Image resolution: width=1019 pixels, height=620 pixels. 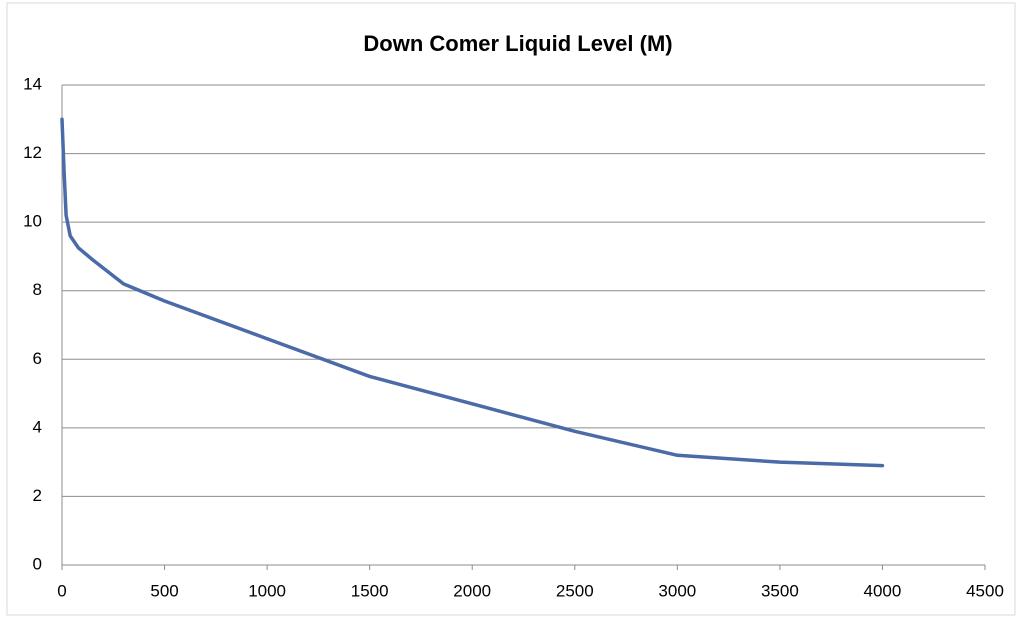 What do you see at coordinates (575, 590) in the screenshot?
I see `x-tick-label: 2500` at bounding box center [575, 590].